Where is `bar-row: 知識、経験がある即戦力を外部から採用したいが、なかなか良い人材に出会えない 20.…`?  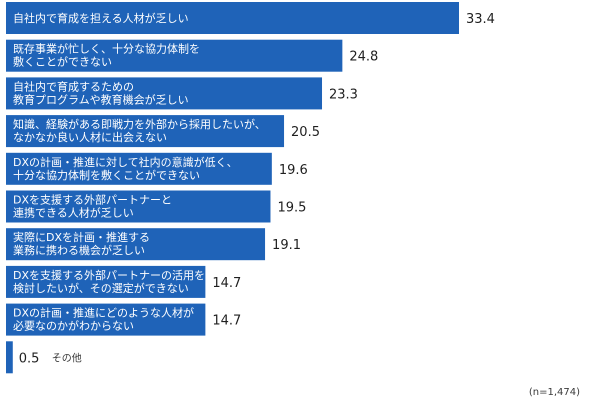
bar-row: 知識、経験がある即戦力を外部から採用したいが、なかなか良い人材に出会えない 20.… is located at coordinates (163, 131).